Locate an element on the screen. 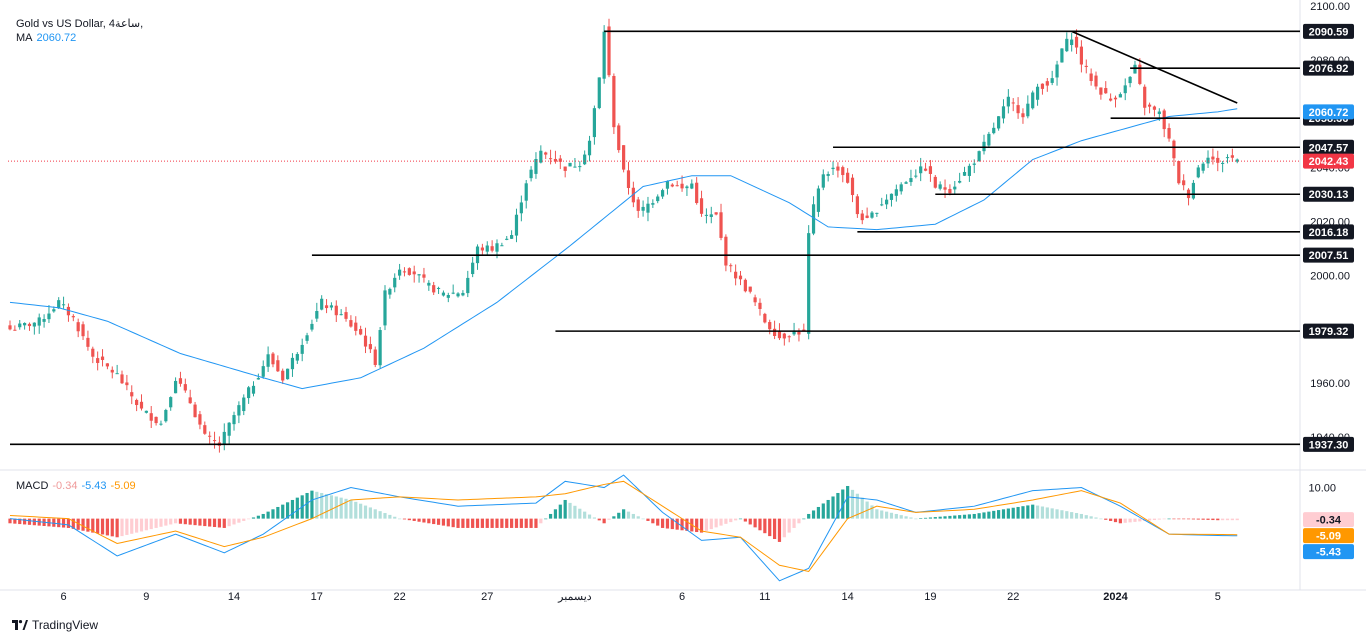 The image size is (1366, 641). macd-hist-value: -0.34 is located at coordinates (65, 486).